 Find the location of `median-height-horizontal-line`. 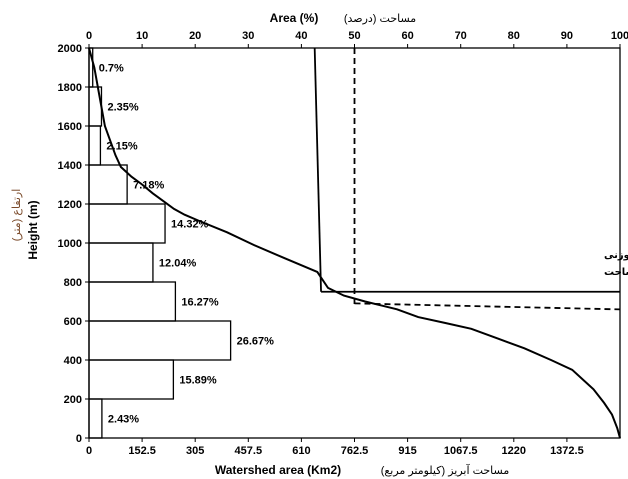

median-height-horizontal-line is located at coordinates (487, 306).